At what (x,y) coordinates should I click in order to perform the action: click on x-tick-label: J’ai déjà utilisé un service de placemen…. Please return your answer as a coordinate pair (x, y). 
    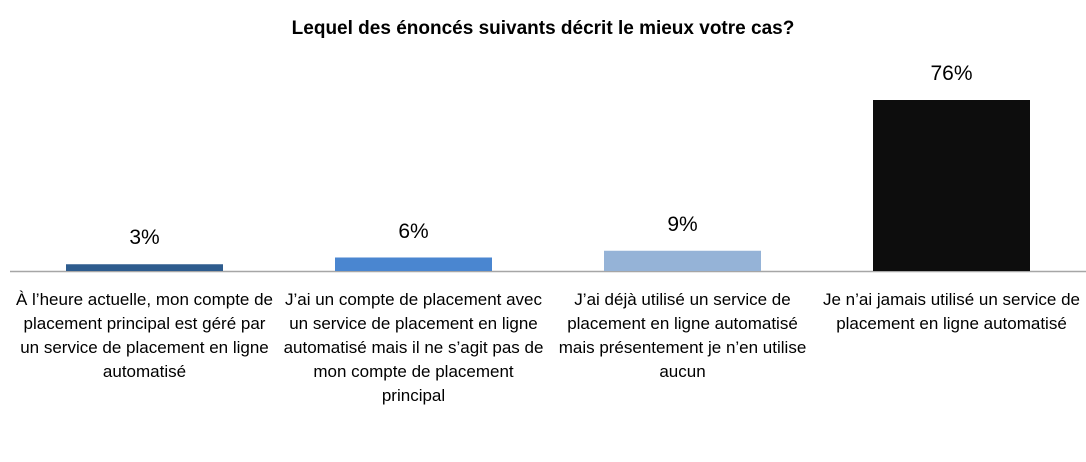
    Looking at the image, I should click on (682, 335).